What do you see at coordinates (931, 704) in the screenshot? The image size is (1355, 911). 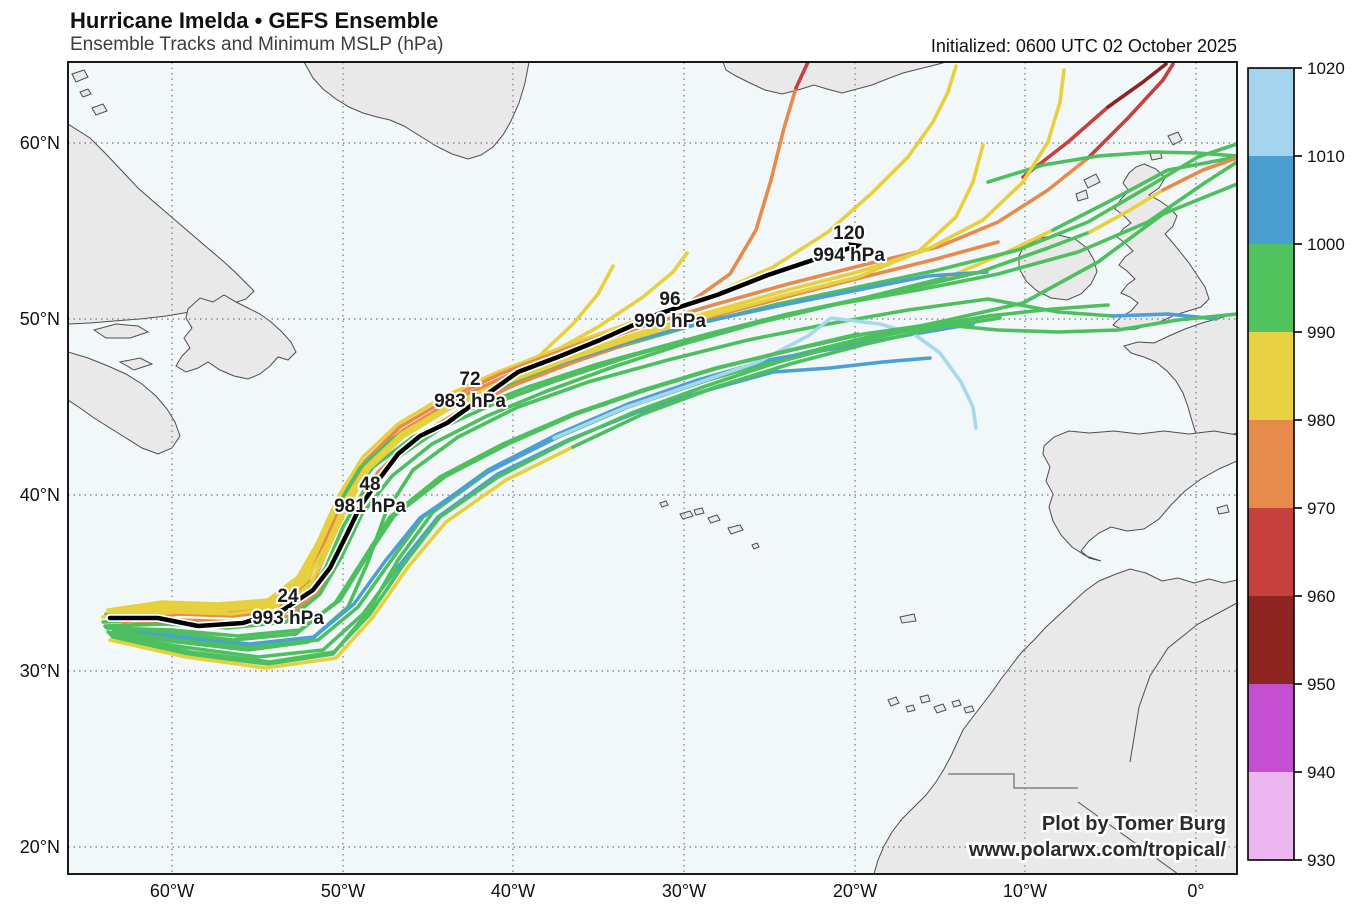 I see `canary-islands` at bounding box center [931, 704].